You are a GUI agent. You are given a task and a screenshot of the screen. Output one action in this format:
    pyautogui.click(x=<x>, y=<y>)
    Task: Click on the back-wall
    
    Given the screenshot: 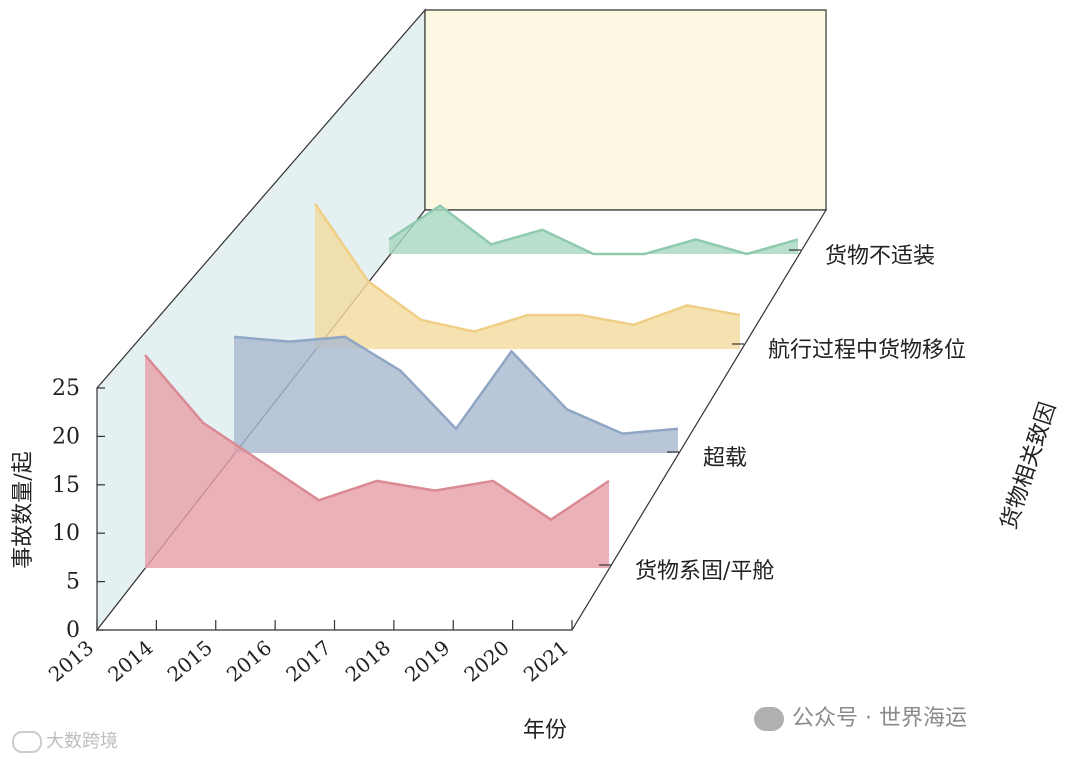 What is the action you would take?
    pyautogui.click(x=625, y=110)
    